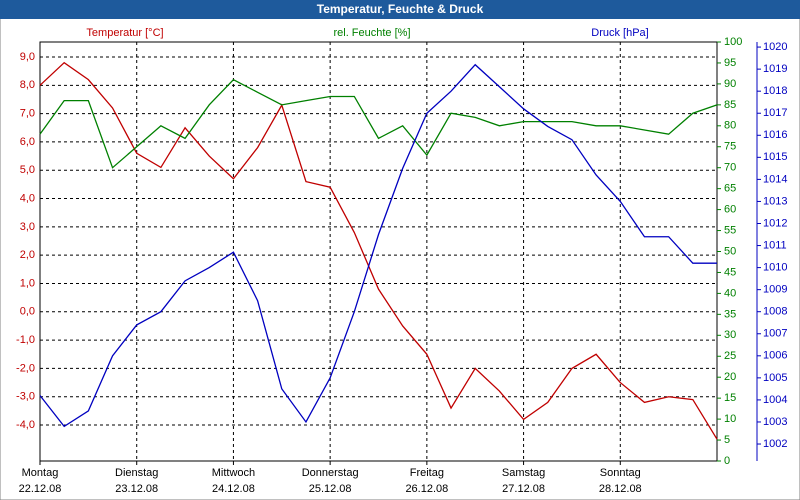  I want to click on x-tick-label: Dienstag, so click(136, 473).